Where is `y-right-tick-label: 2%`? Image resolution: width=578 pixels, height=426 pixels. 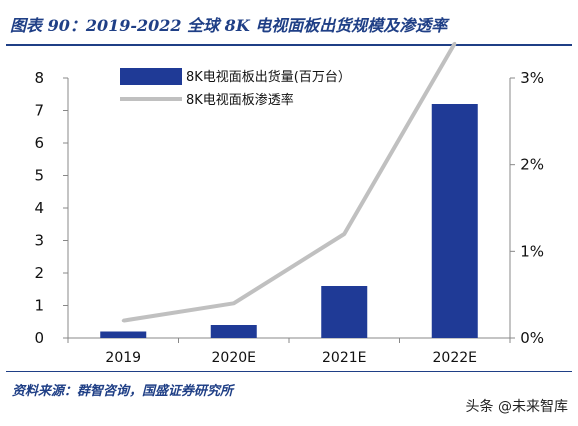 y-right-tick-label: 2% is located at coordinates (532, 165).